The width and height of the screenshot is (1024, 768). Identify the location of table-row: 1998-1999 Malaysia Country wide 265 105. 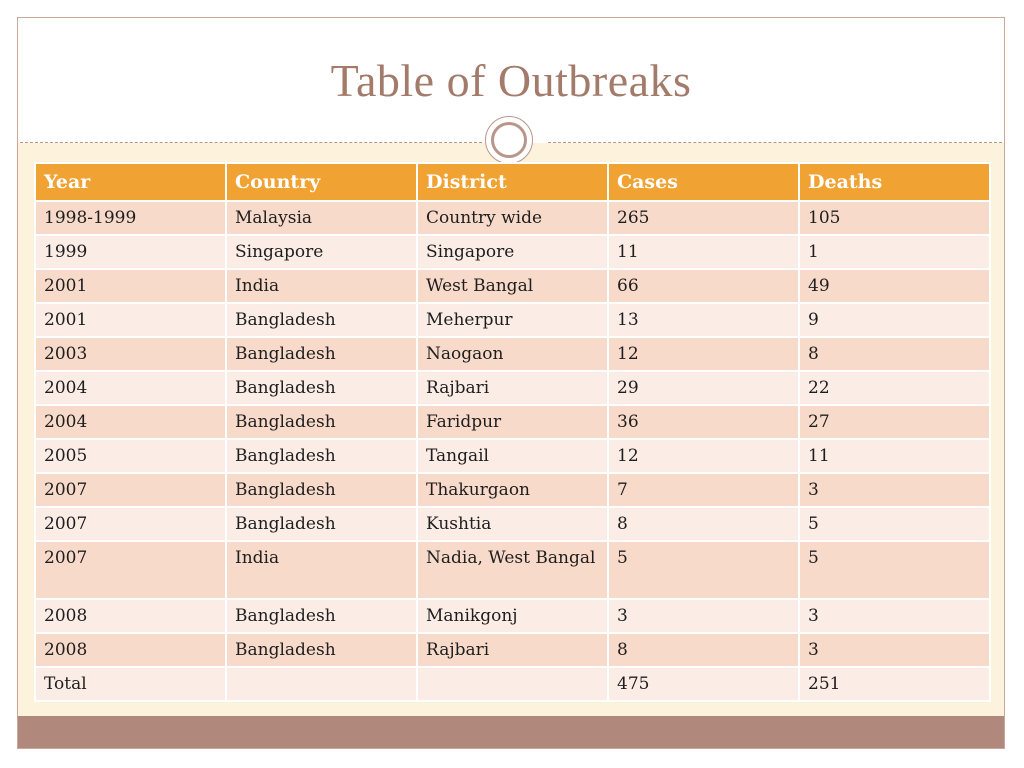
(512, 218).